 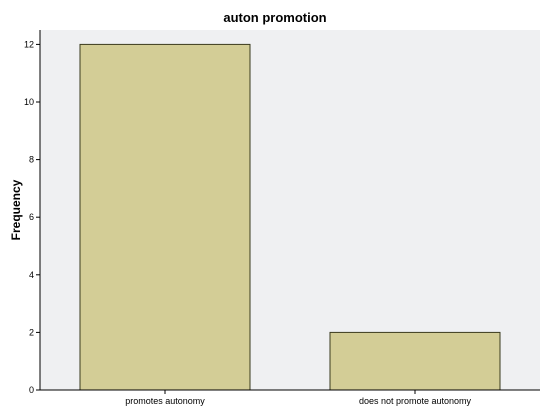 What do you see at coordinates (29, 44) in the screenshot?
I see `y-tick-label: 12` at bounding box center [29, 44].